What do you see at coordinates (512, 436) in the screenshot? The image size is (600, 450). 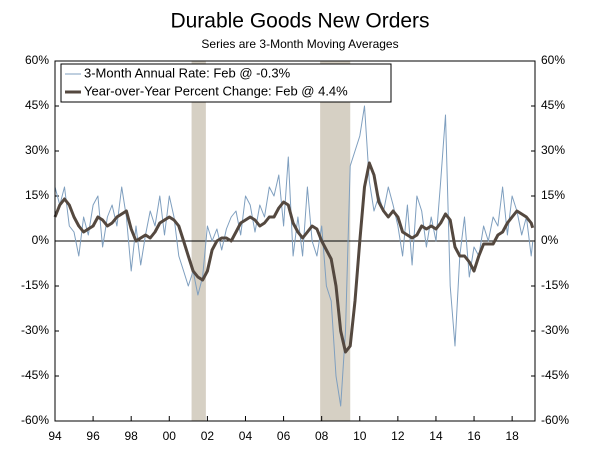 I see `x-tick-label: 18` at bounding box center [512, 436].